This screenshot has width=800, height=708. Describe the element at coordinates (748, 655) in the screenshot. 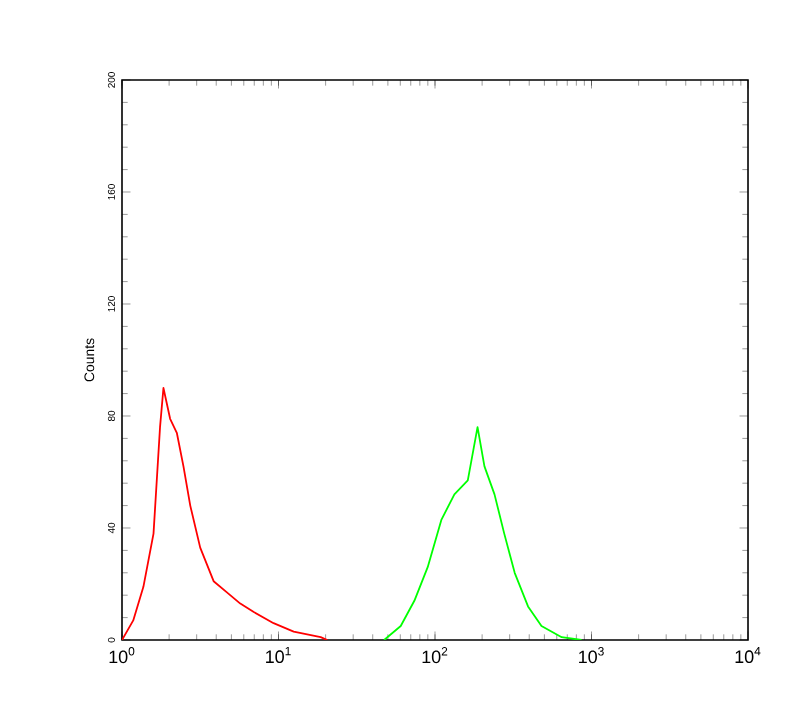

I see `x-tick-label: 10$^{4}$` at that location.